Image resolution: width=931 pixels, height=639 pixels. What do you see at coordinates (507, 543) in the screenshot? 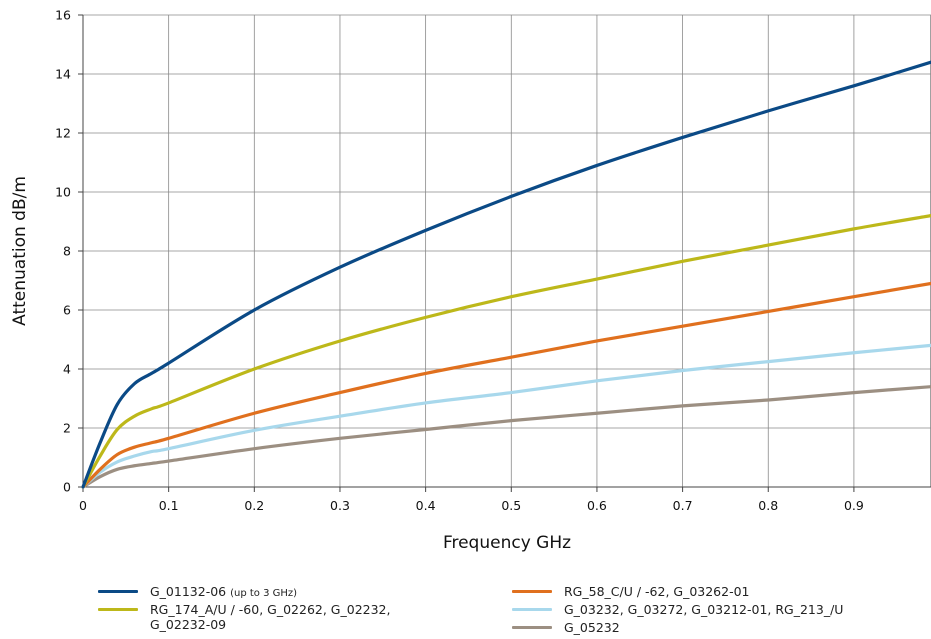
I see `x-axis-title: Frequency GHz` at bounding box center [507, 543].